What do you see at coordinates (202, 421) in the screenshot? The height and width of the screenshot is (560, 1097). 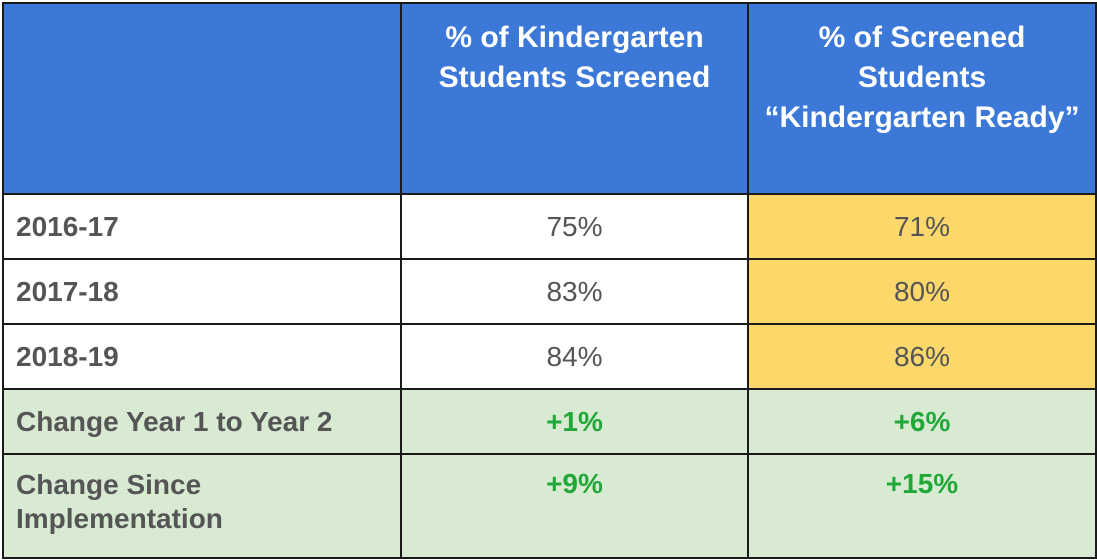 I see `change-label: Change Year 1 to Year 2` at bounding box center [202, 421].